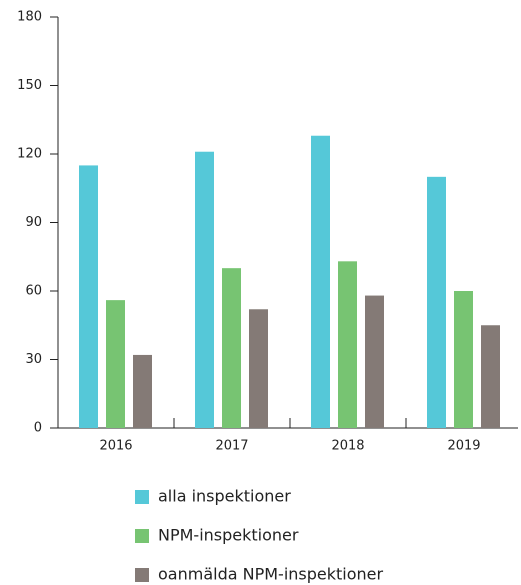 The width and height of the screenshot is (521, 585). What do you see at coordinates (33, 359) in the screenshot?
I see `y-tick-label: 30` at bounding box center [33, 359].